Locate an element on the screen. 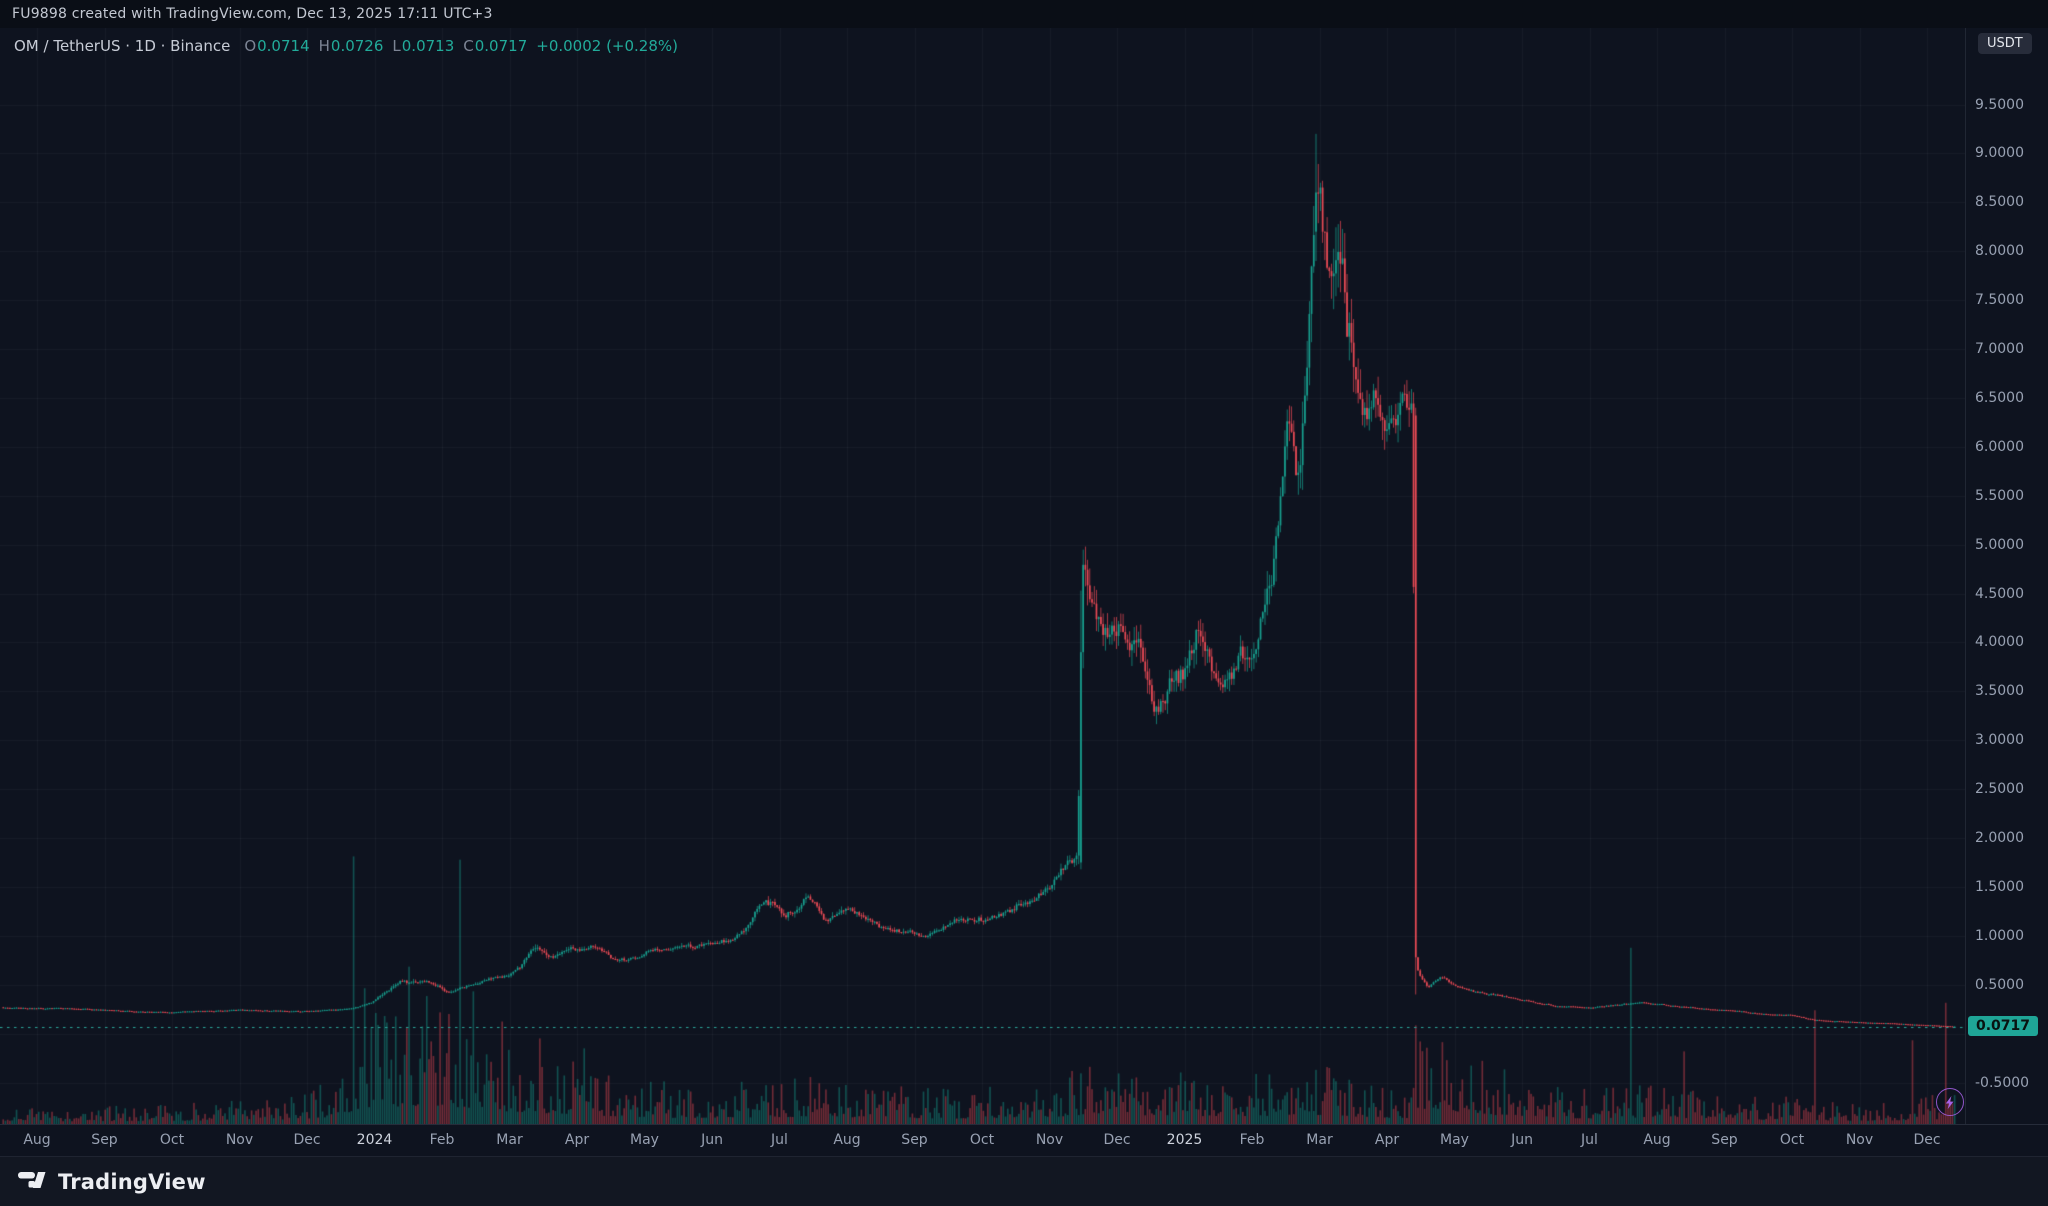 The image size is (2048, 1206). y-axis-label: 4.5000 is located at coordinates (1999, 593).